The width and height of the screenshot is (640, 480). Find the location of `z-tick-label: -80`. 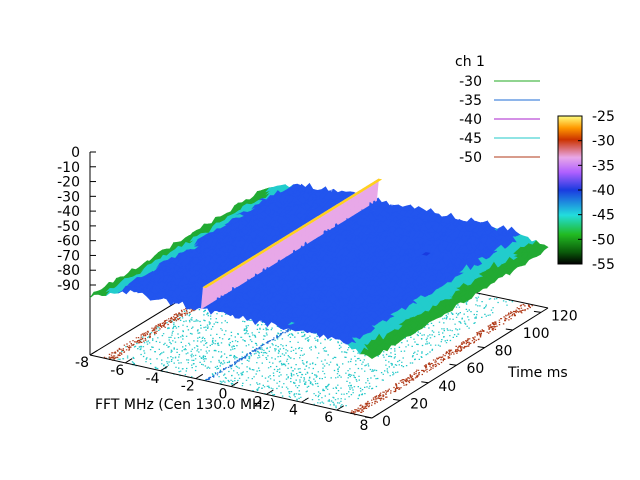

z-tick-label: -80 is located at coordinates (68, 271).